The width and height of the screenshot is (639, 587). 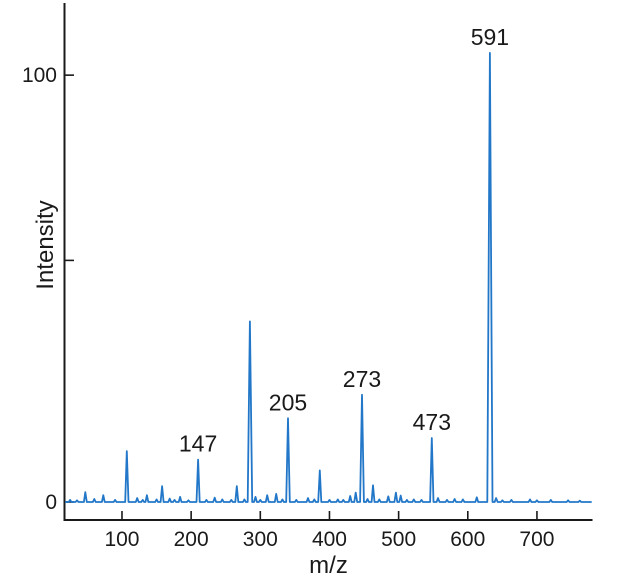 I want to click on peak-label: 591, so click(x=490, y=37).